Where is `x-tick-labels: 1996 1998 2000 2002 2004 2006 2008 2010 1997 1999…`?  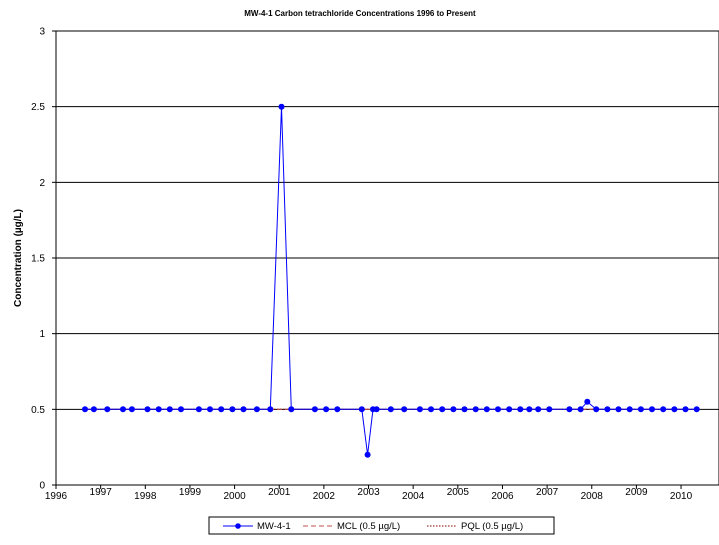
x-tick-labels: 1996 1998 2000 2002 2004 2006 2008 2010 1997 1999… is located at coordinates (369, 493).